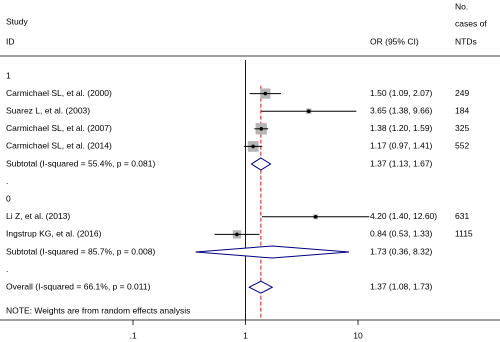  Describe the element at coordinates (462, 146) in the screenshot. I see `cases: 552` at that location.